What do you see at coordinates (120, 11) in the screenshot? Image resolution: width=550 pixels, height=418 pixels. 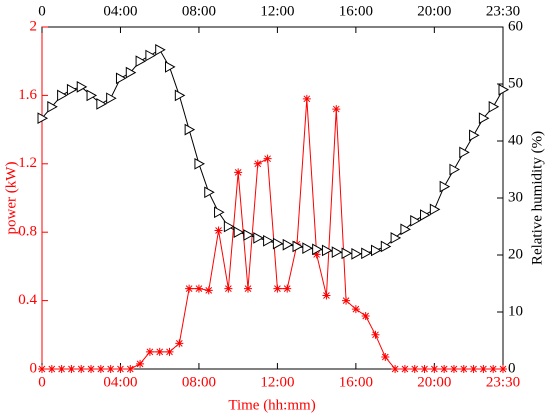 I see `x-tick-label-top: 04:00` at bounding box center [120, 11].